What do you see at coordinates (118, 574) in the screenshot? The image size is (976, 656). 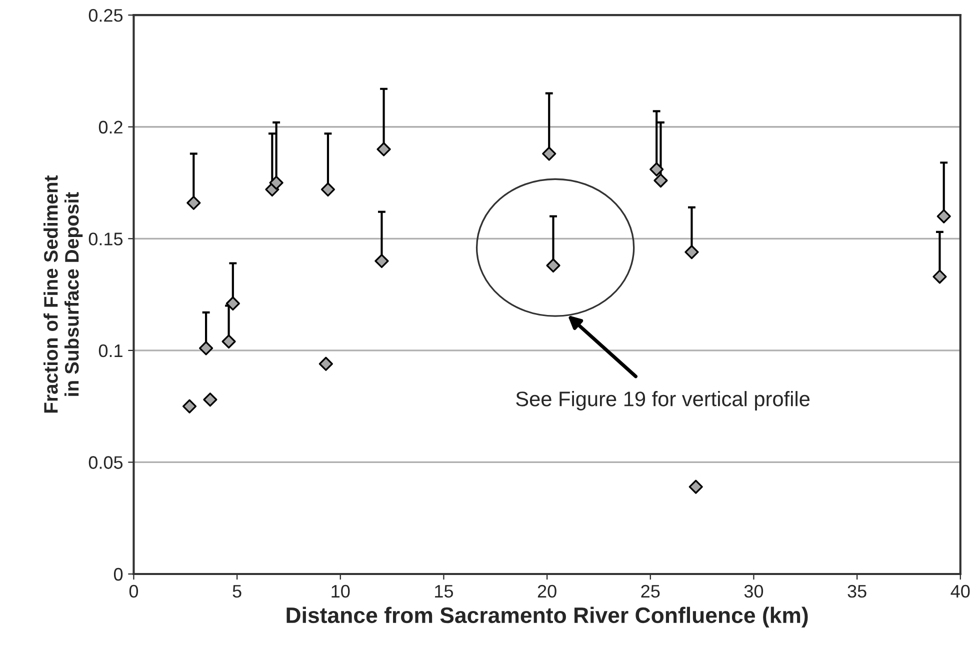 I see `y-tick-label: 0` at bounding box center [118, 574].